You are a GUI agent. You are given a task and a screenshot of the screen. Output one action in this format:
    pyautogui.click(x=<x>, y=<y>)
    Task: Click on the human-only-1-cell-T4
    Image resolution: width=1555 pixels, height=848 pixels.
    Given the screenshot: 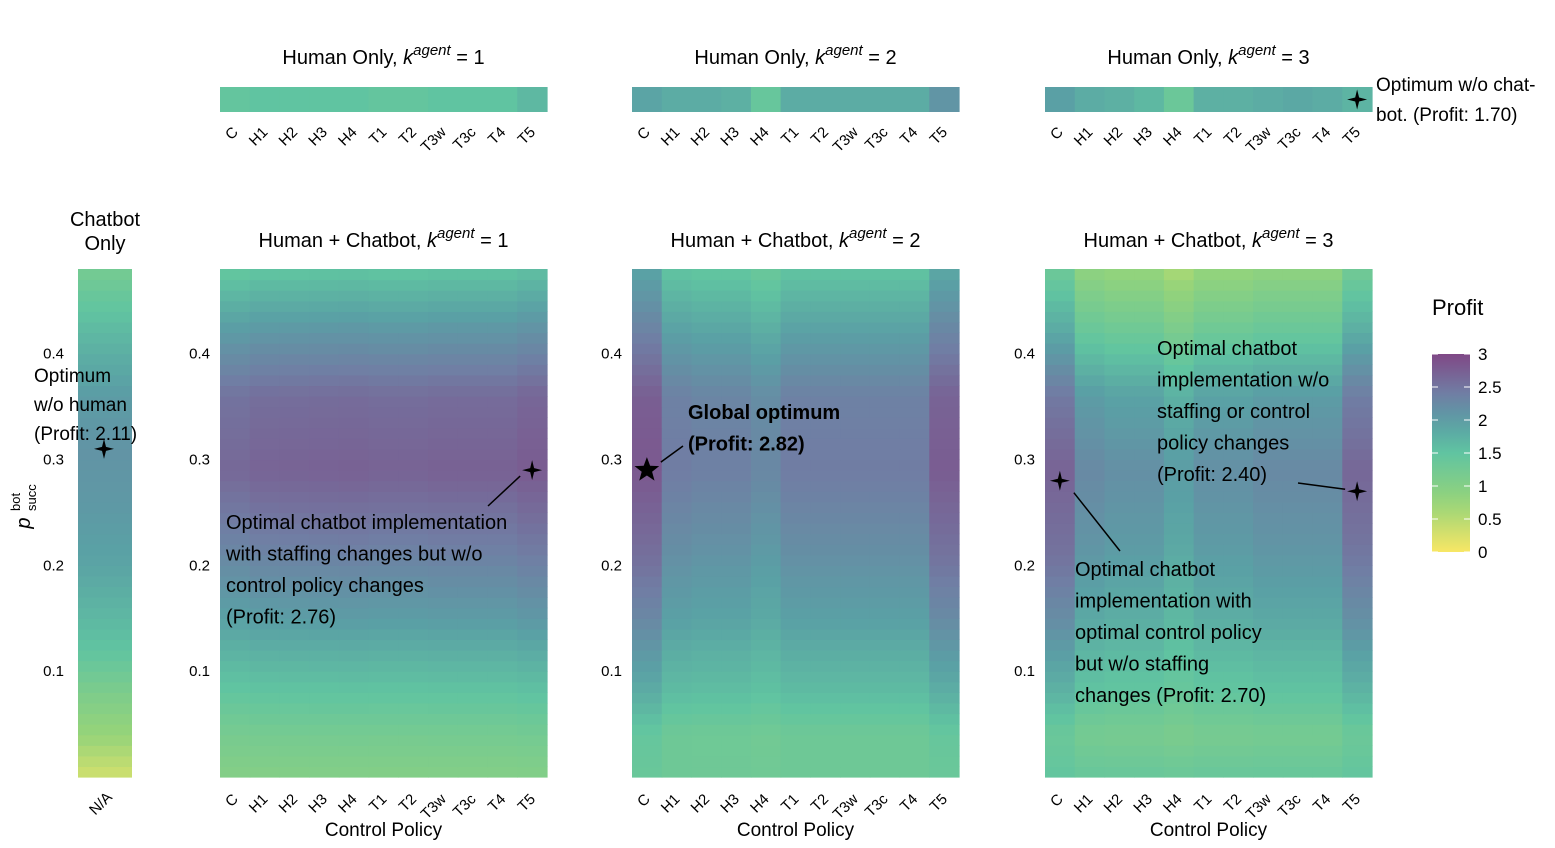 What is the action you would take?
    pyautogui.click(x=502, y=99)
    